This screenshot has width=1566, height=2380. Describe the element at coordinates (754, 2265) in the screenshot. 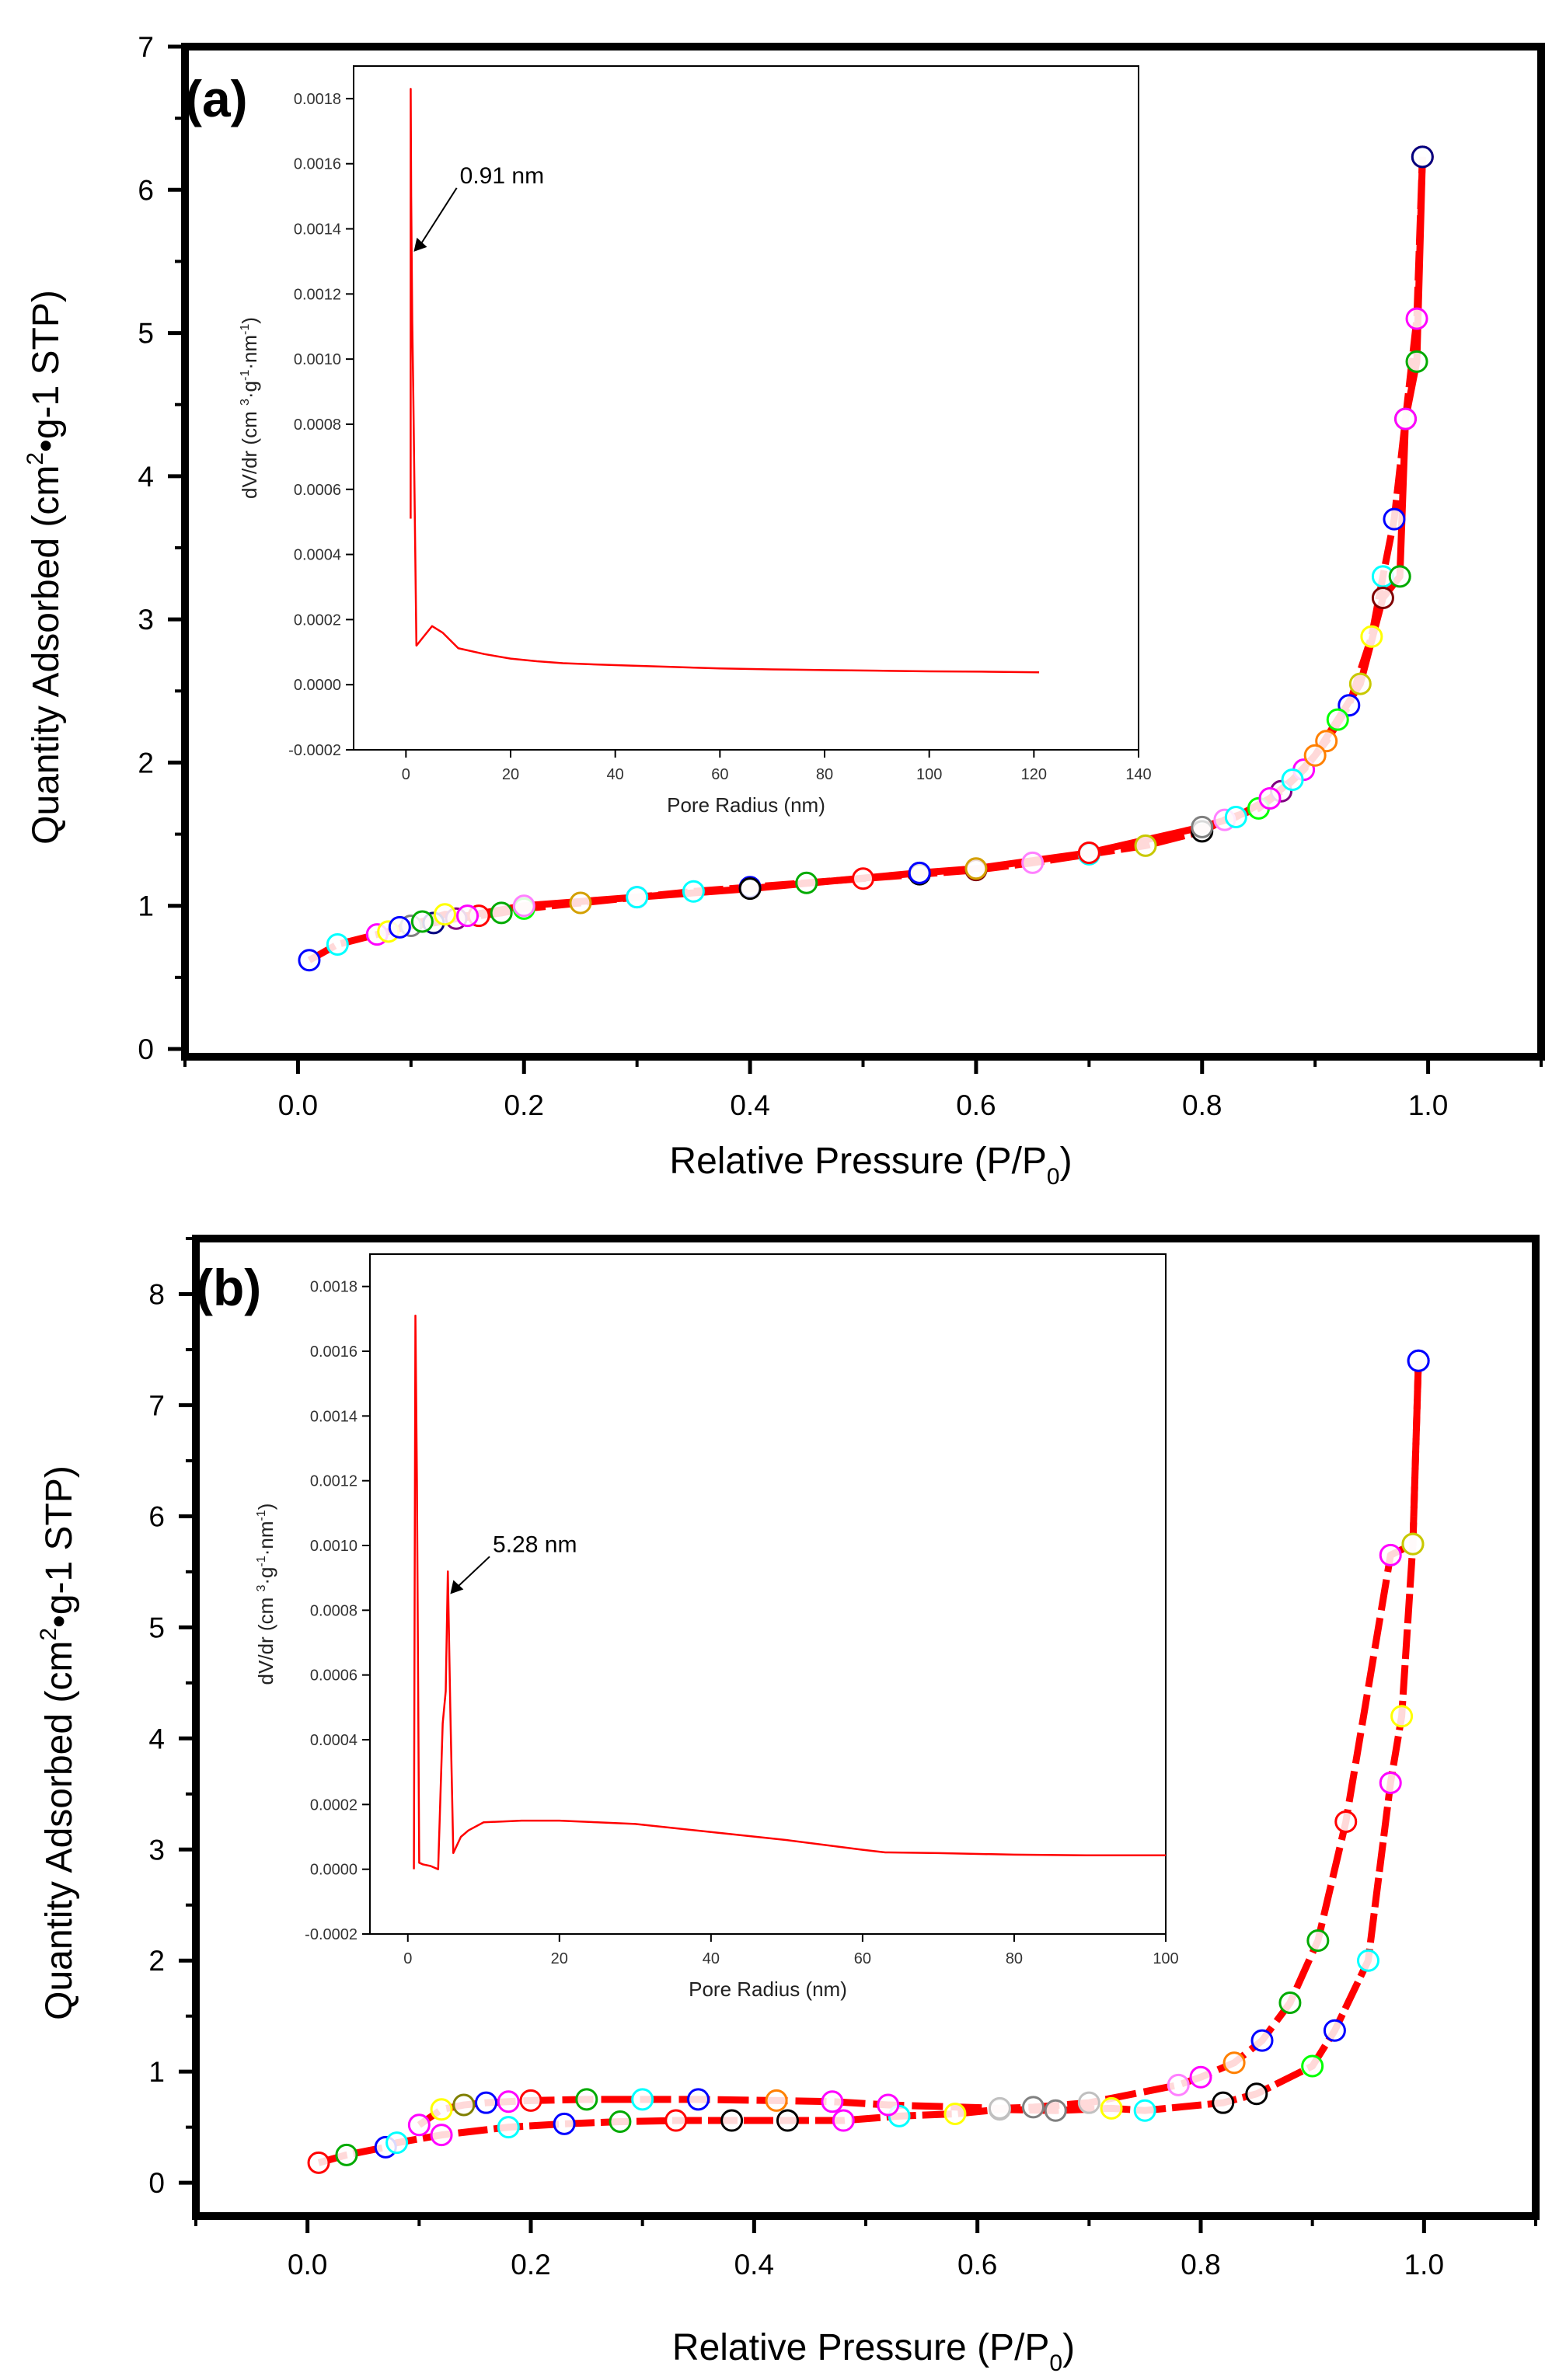

I see `x-tick-label: 0.4` at that location.